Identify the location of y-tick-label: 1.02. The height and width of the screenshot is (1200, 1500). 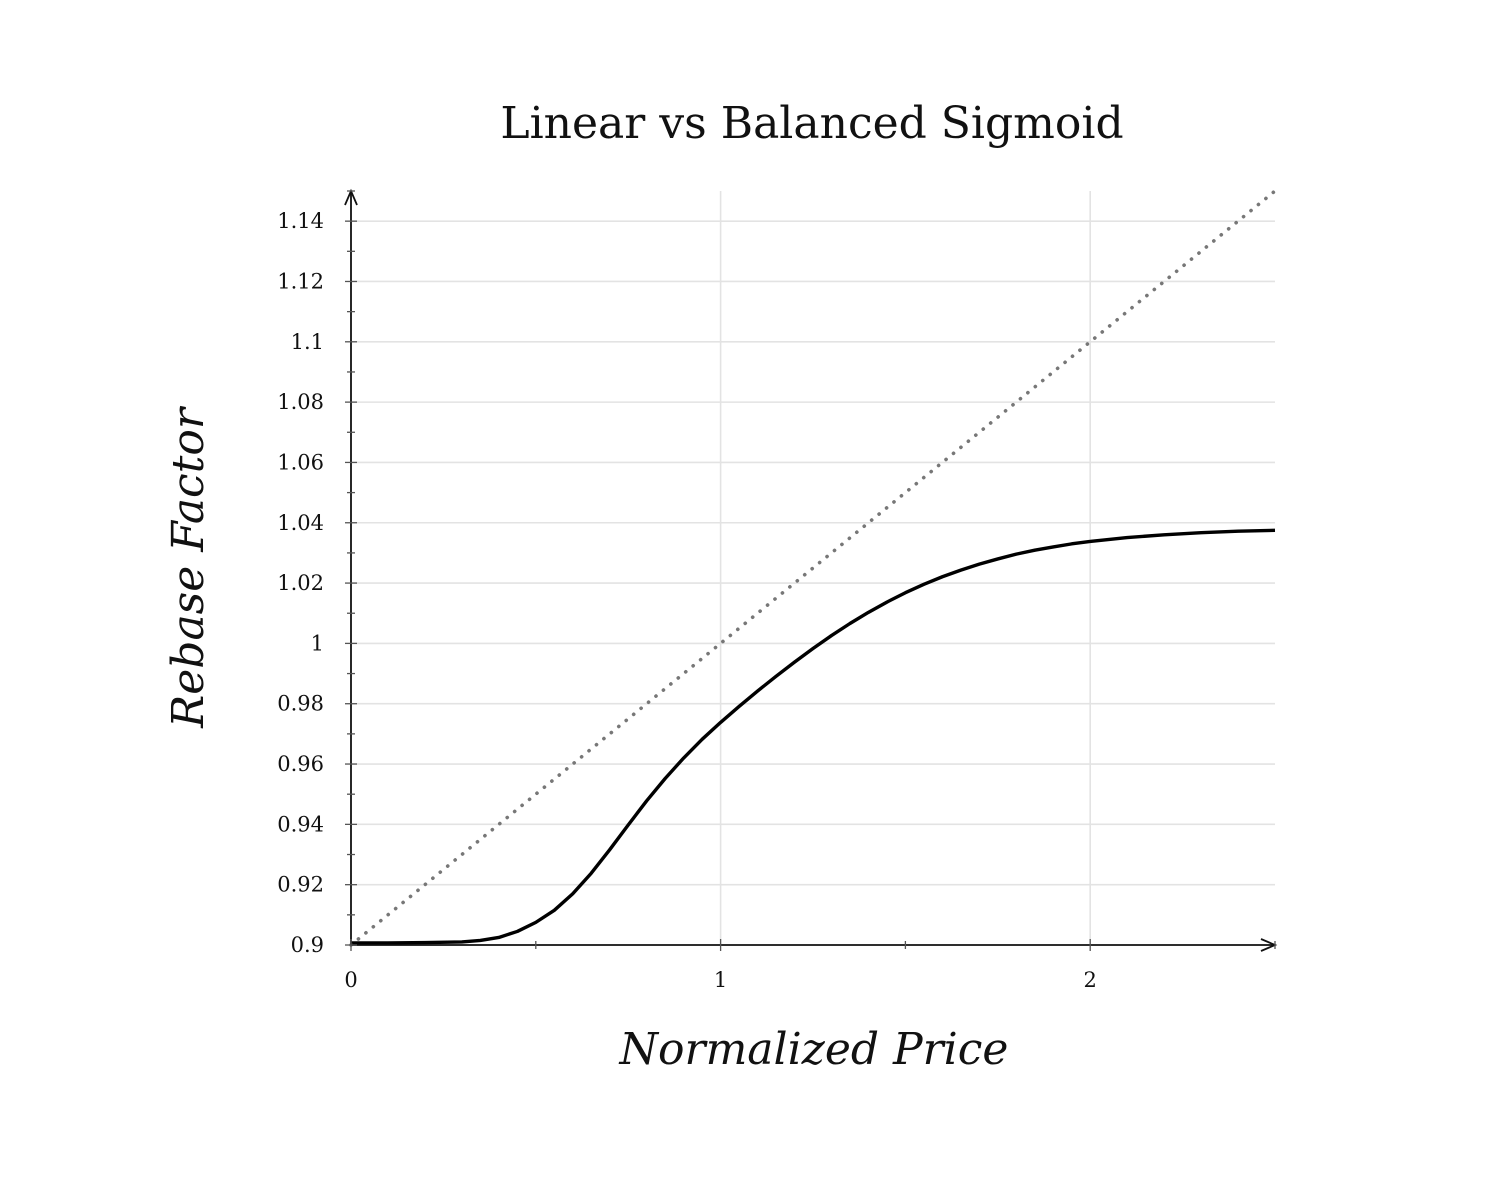
(300, 583).